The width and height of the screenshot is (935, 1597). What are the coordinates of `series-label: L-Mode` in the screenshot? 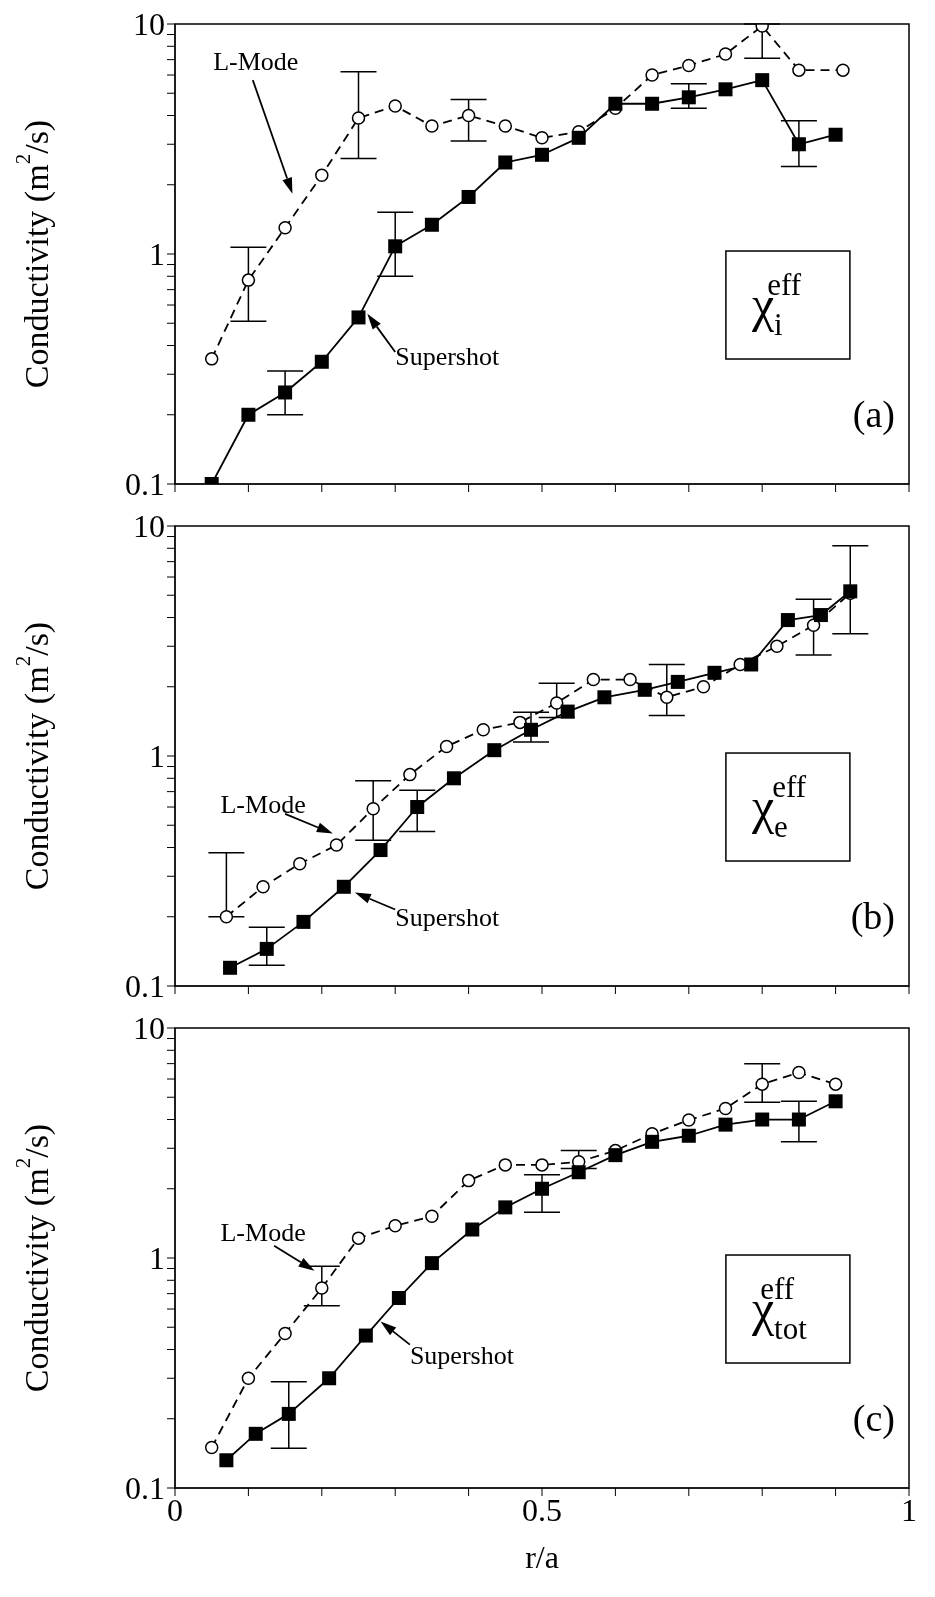 It's located at (263, 804).